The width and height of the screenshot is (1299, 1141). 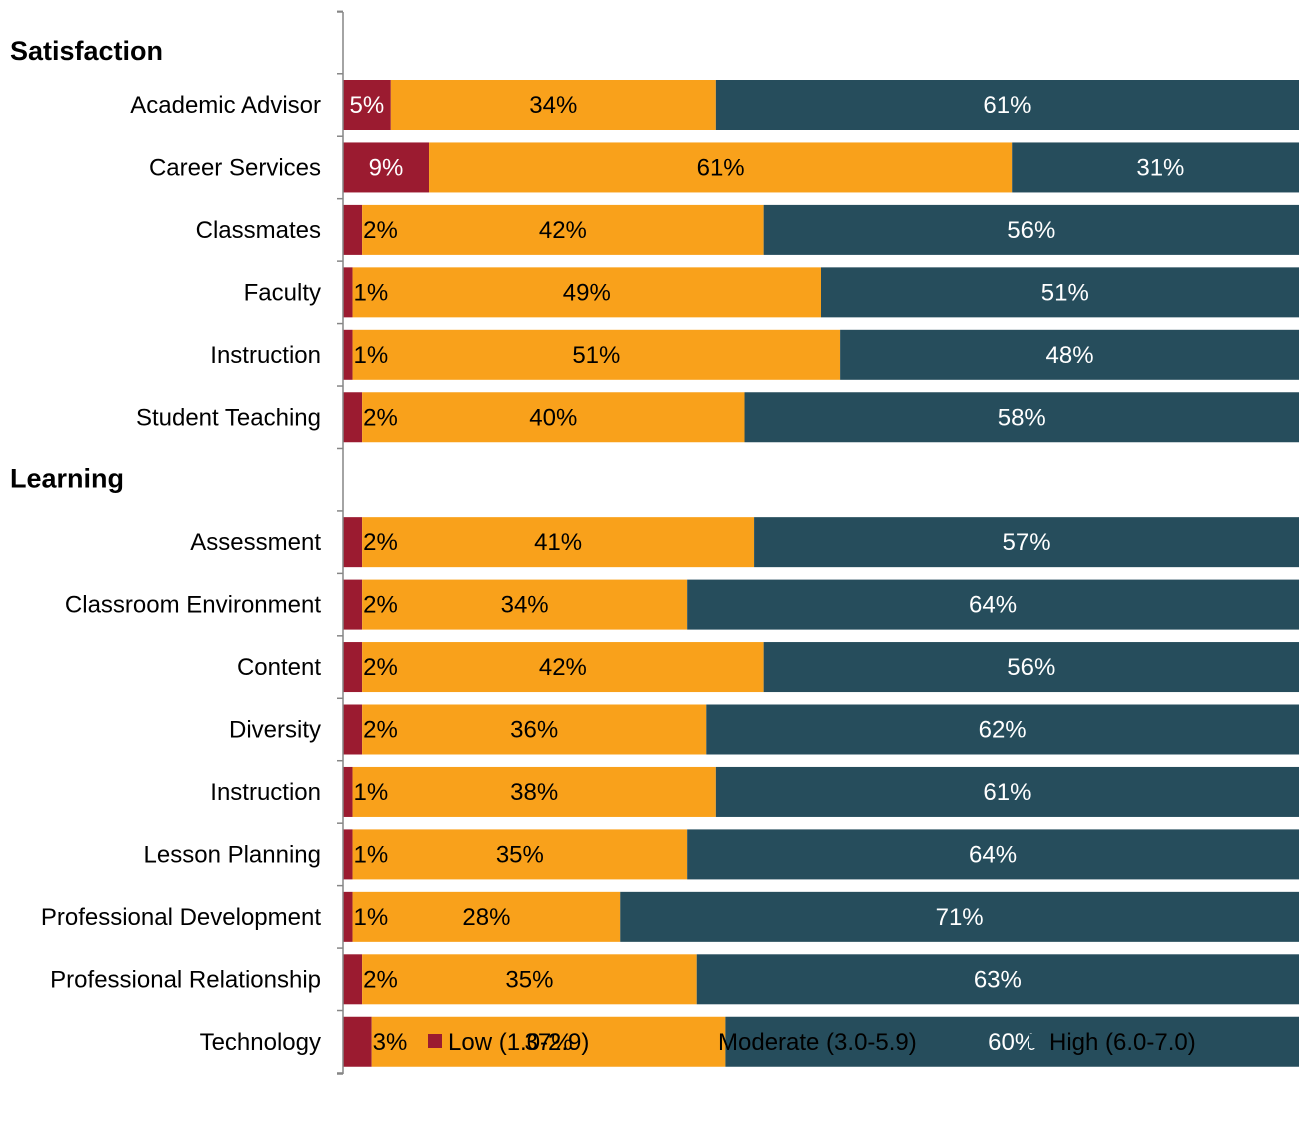 I want to click on category-label: Faculty, so click(x=282, y=292).